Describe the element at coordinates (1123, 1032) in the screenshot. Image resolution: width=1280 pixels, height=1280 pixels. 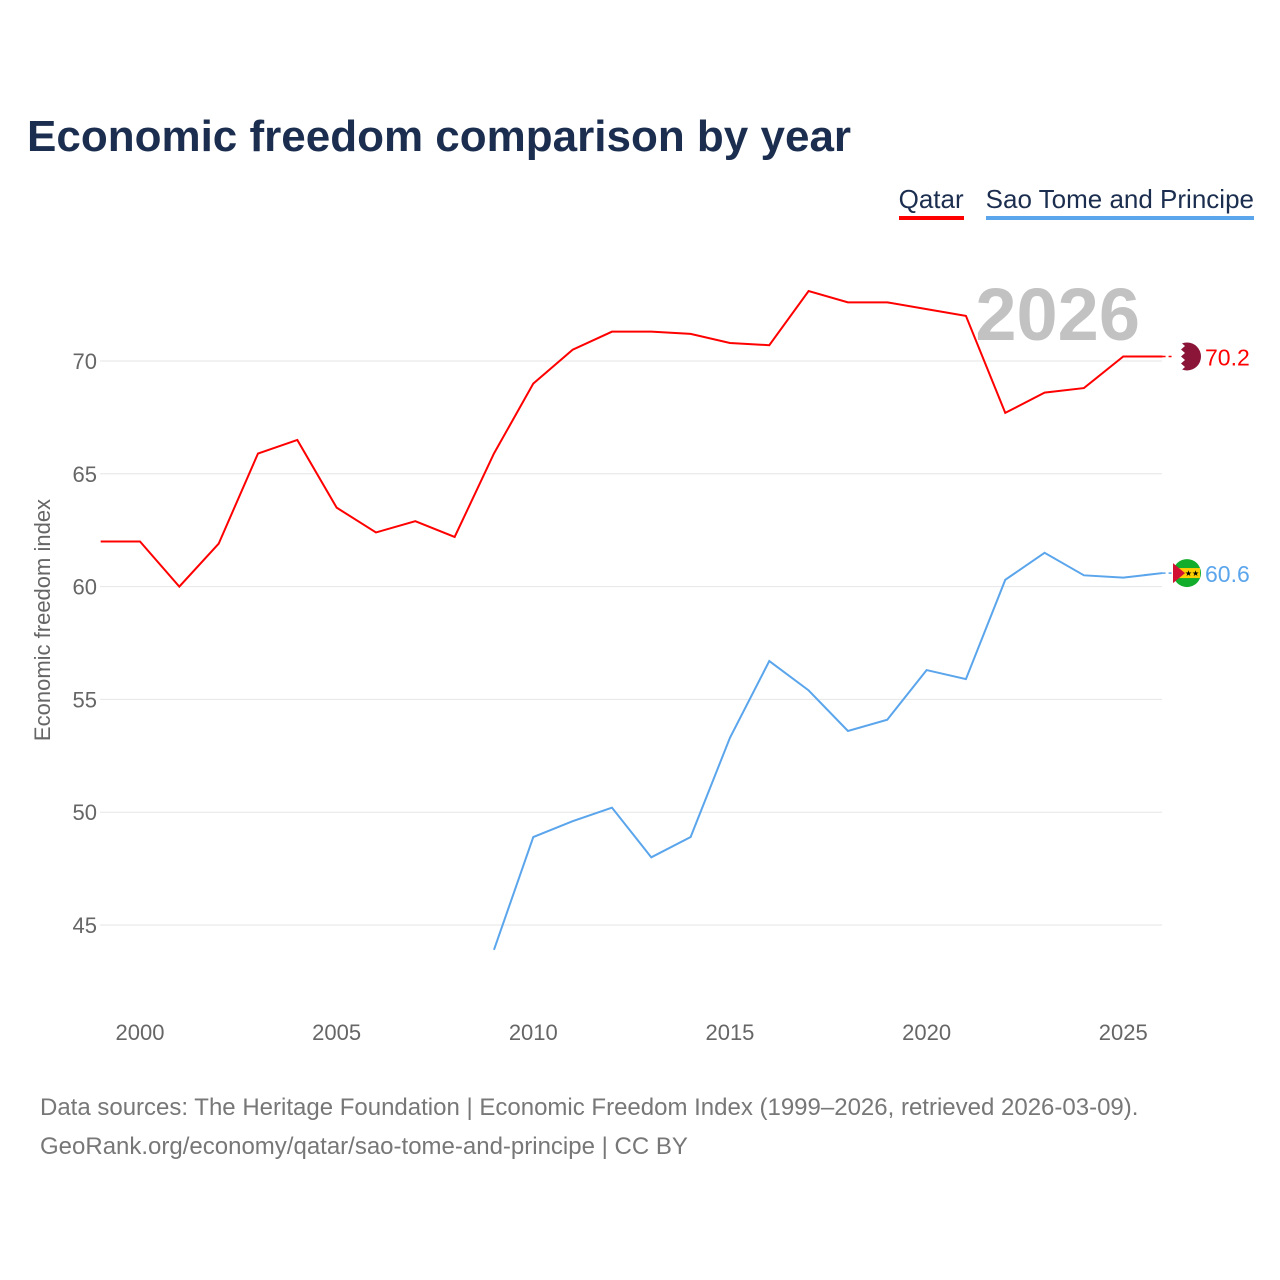
I see `x-tick-label: 2025` at that location.